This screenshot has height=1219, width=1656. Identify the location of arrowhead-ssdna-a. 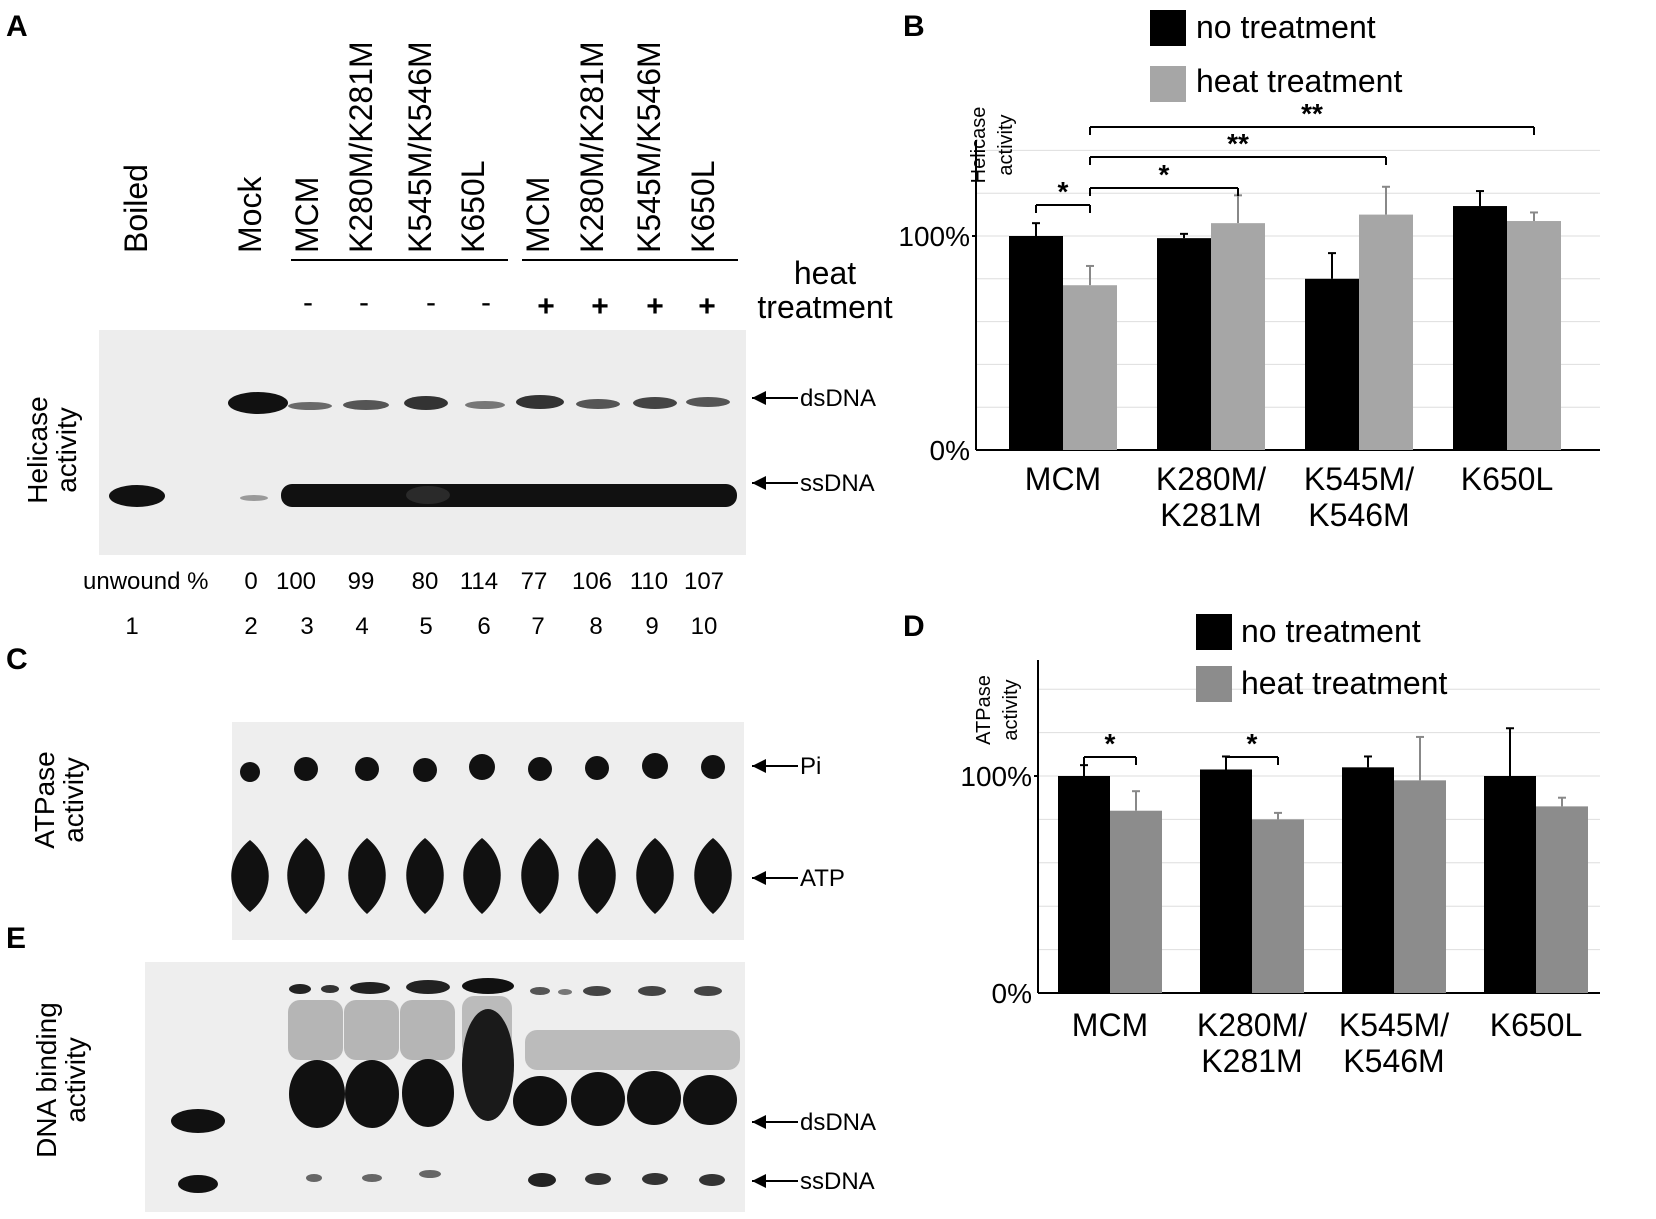
(759, 483).